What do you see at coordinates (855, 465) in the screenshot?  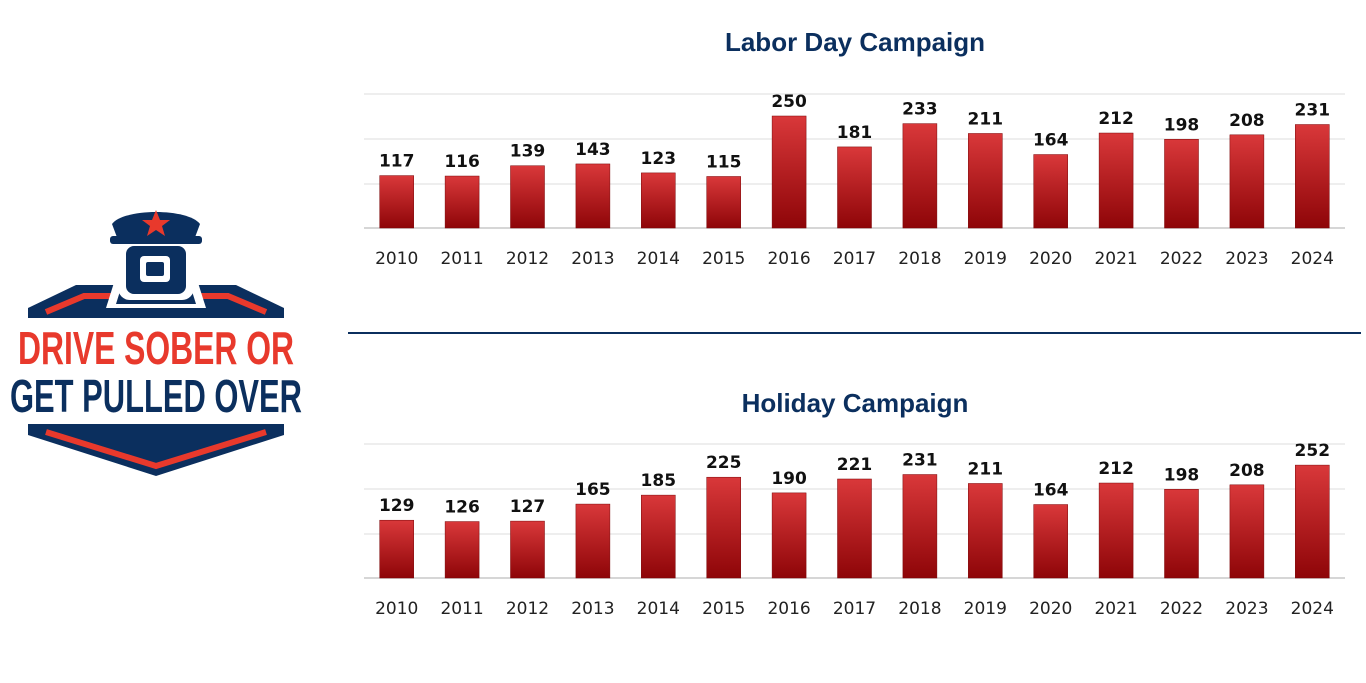 I see `value-label-2017: 221` at bounding box center [855, 465].